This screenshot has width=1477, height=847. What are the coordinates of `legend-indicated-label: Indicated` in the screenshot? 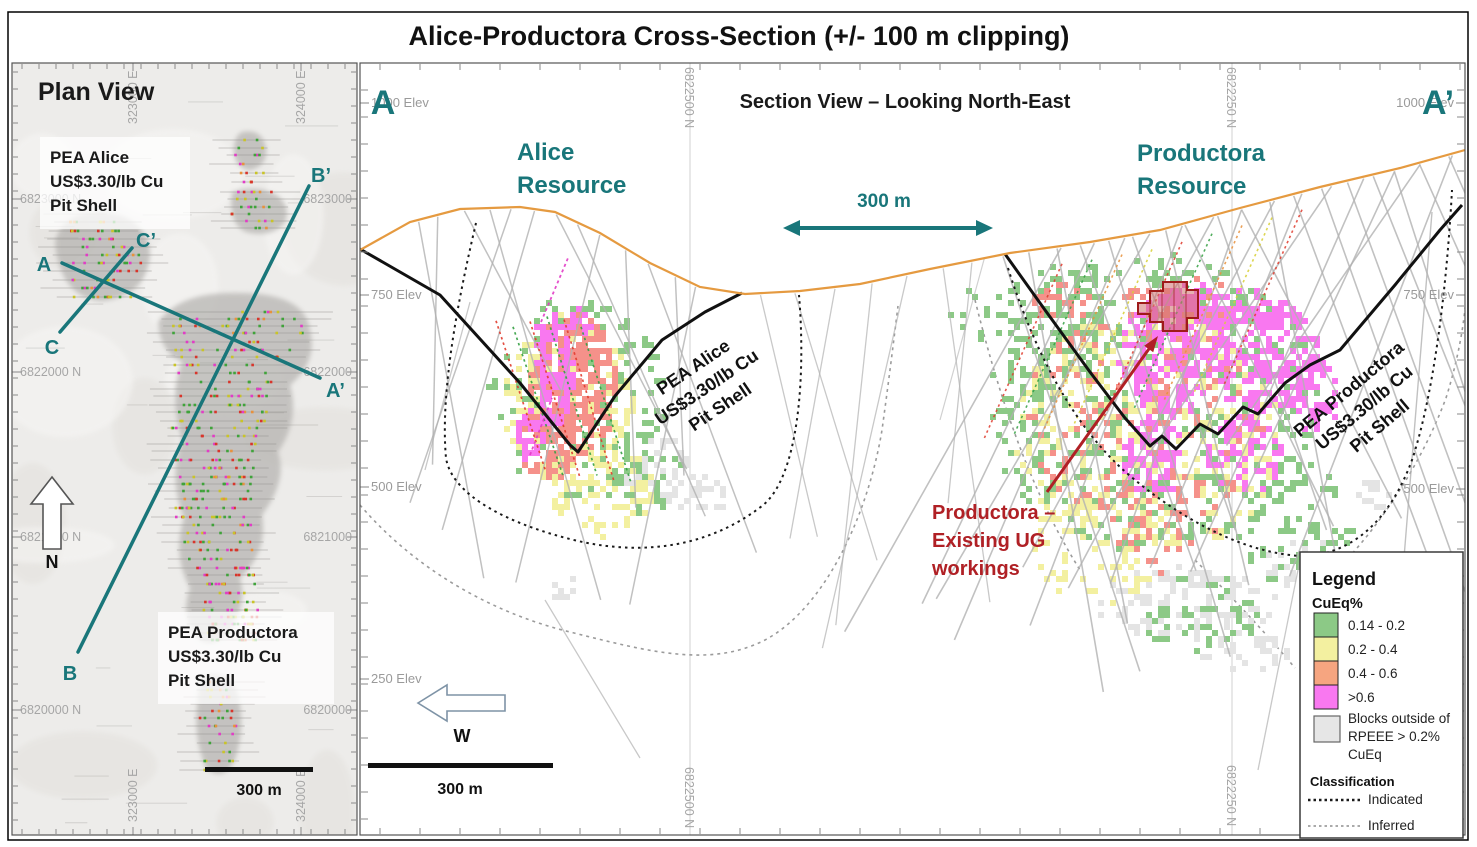 It's located at (1395, 799).